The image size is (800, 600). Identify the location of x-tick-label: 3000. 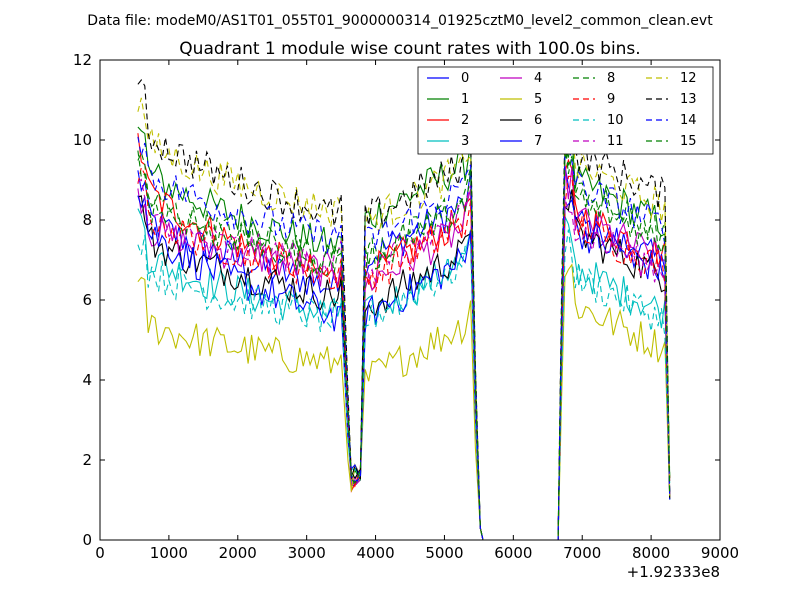
(307, 553).